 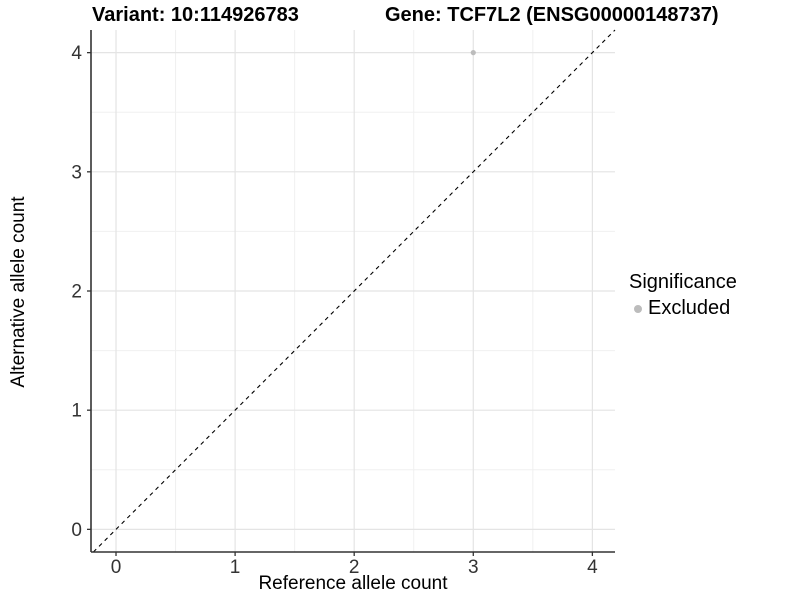 I want to click on data-point, so click(x=473, y=53).